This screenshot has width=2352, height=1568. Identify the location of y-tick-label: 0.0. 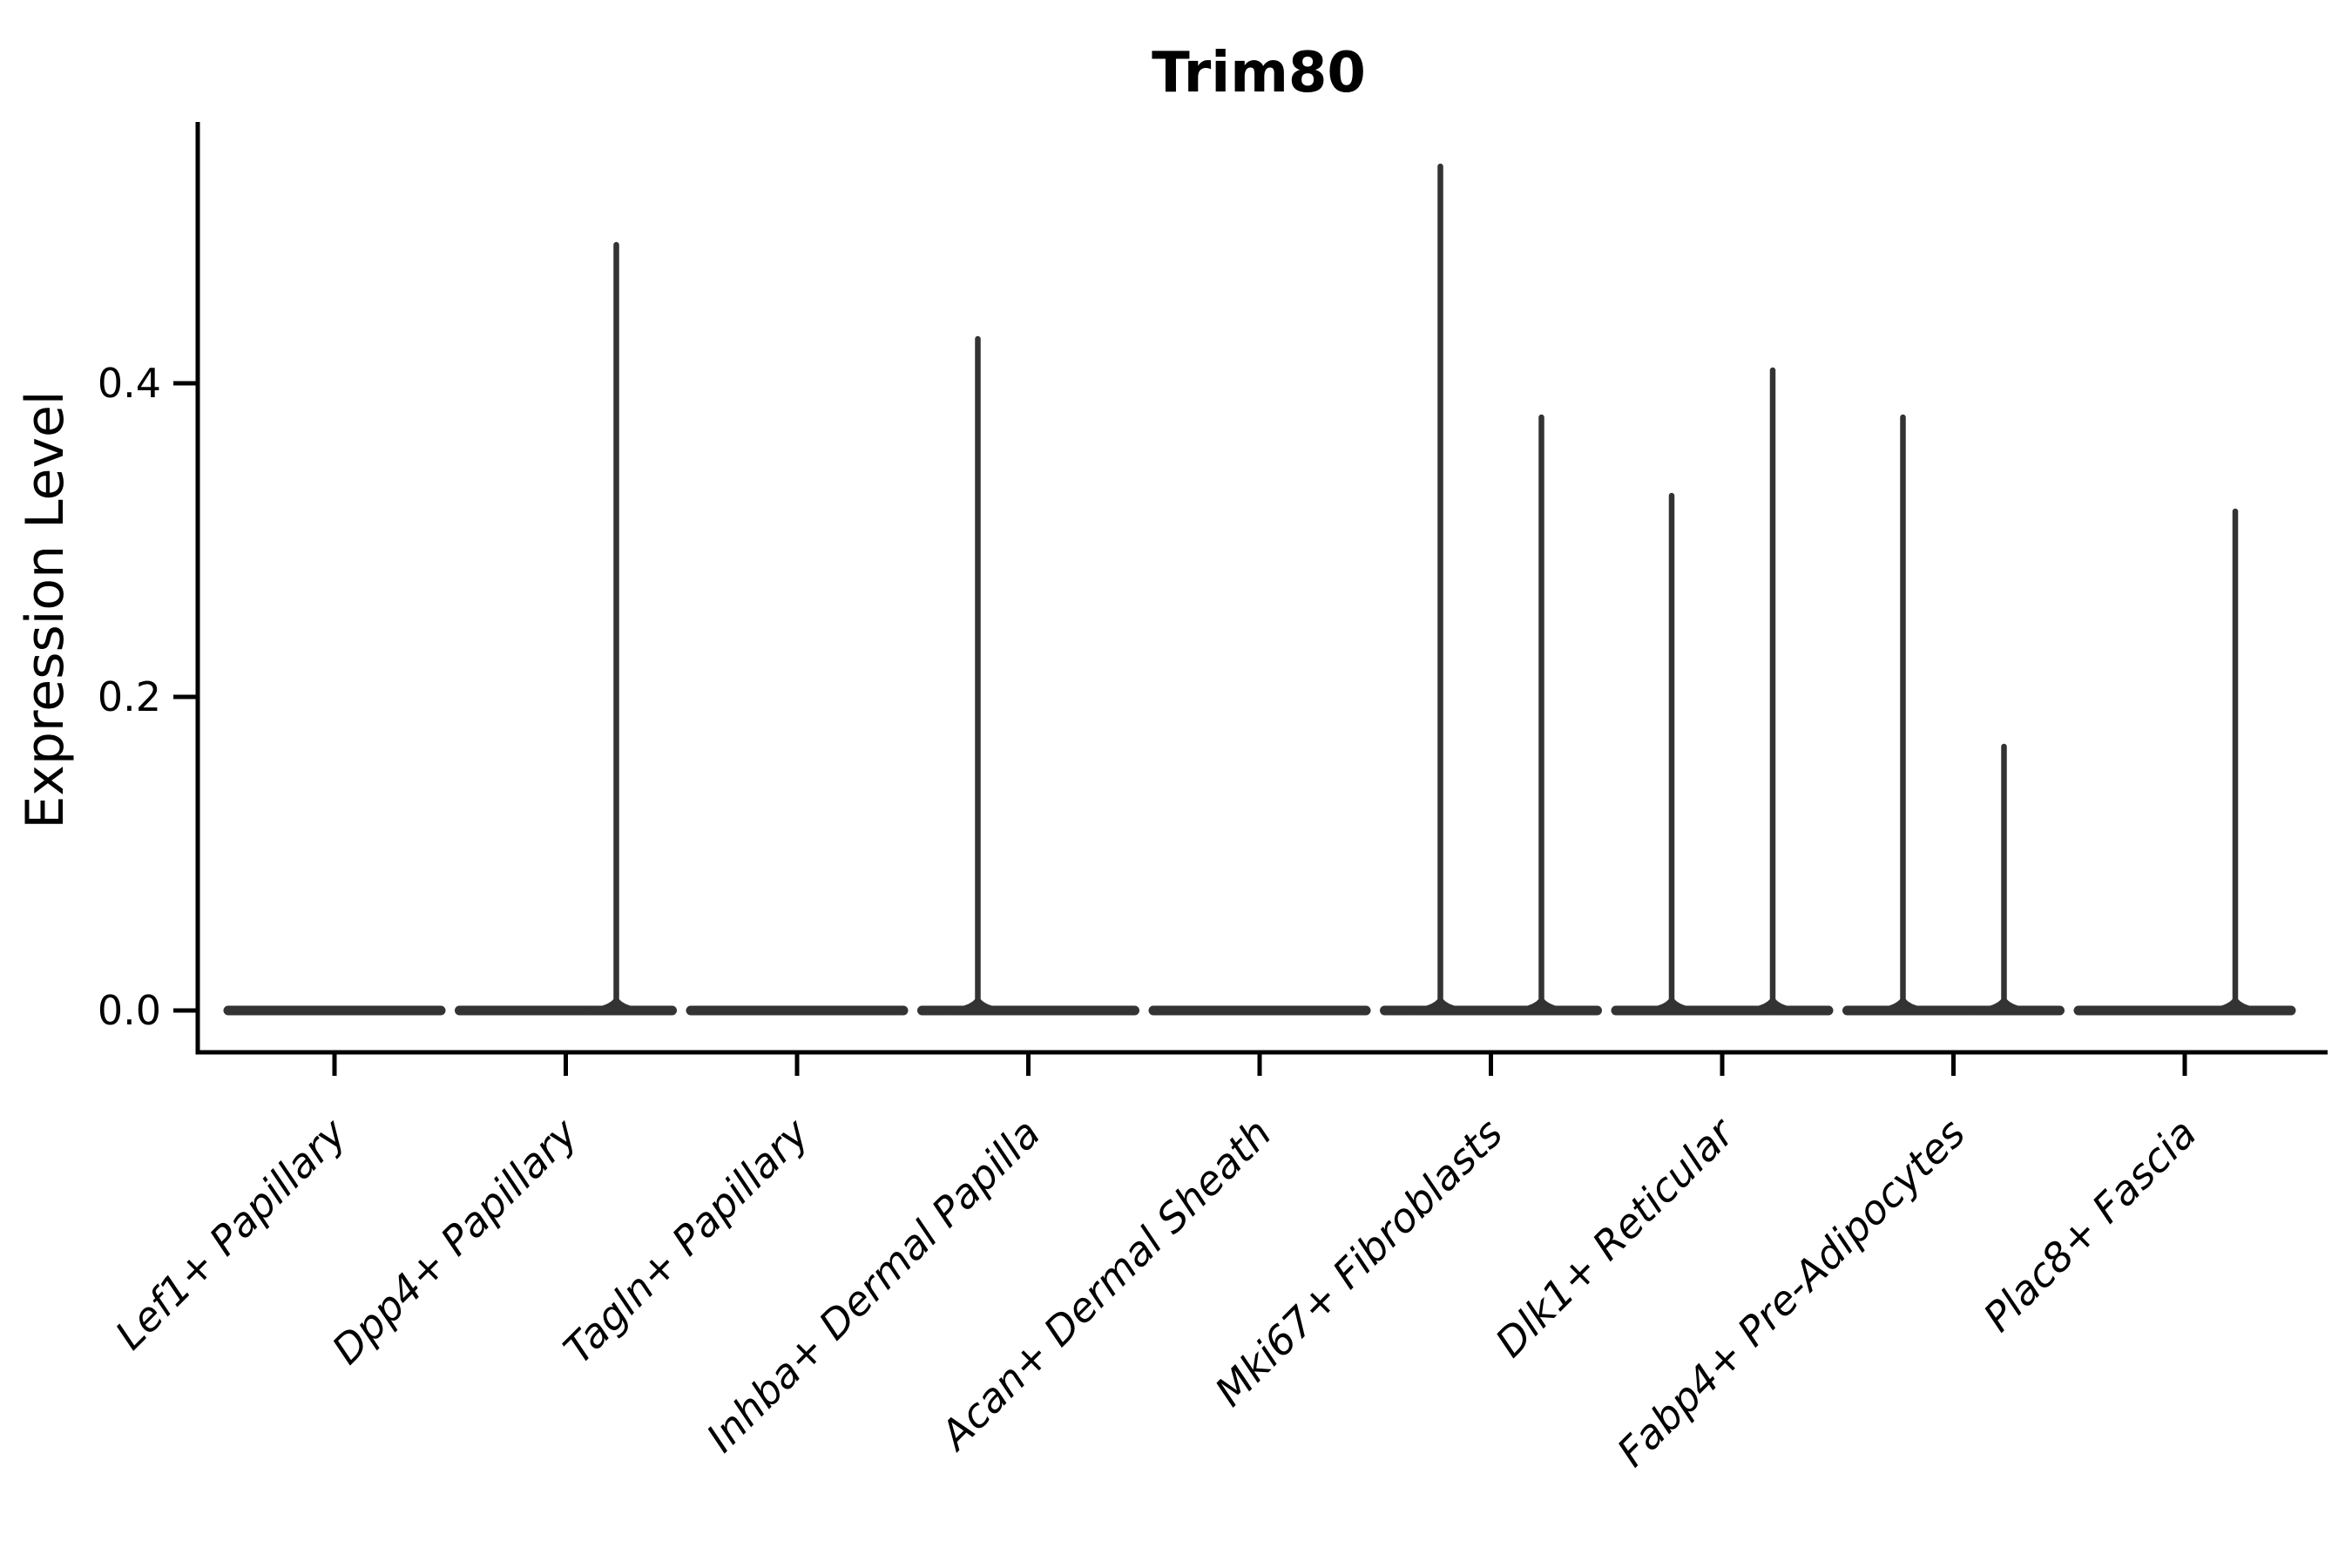
(129, 1011).